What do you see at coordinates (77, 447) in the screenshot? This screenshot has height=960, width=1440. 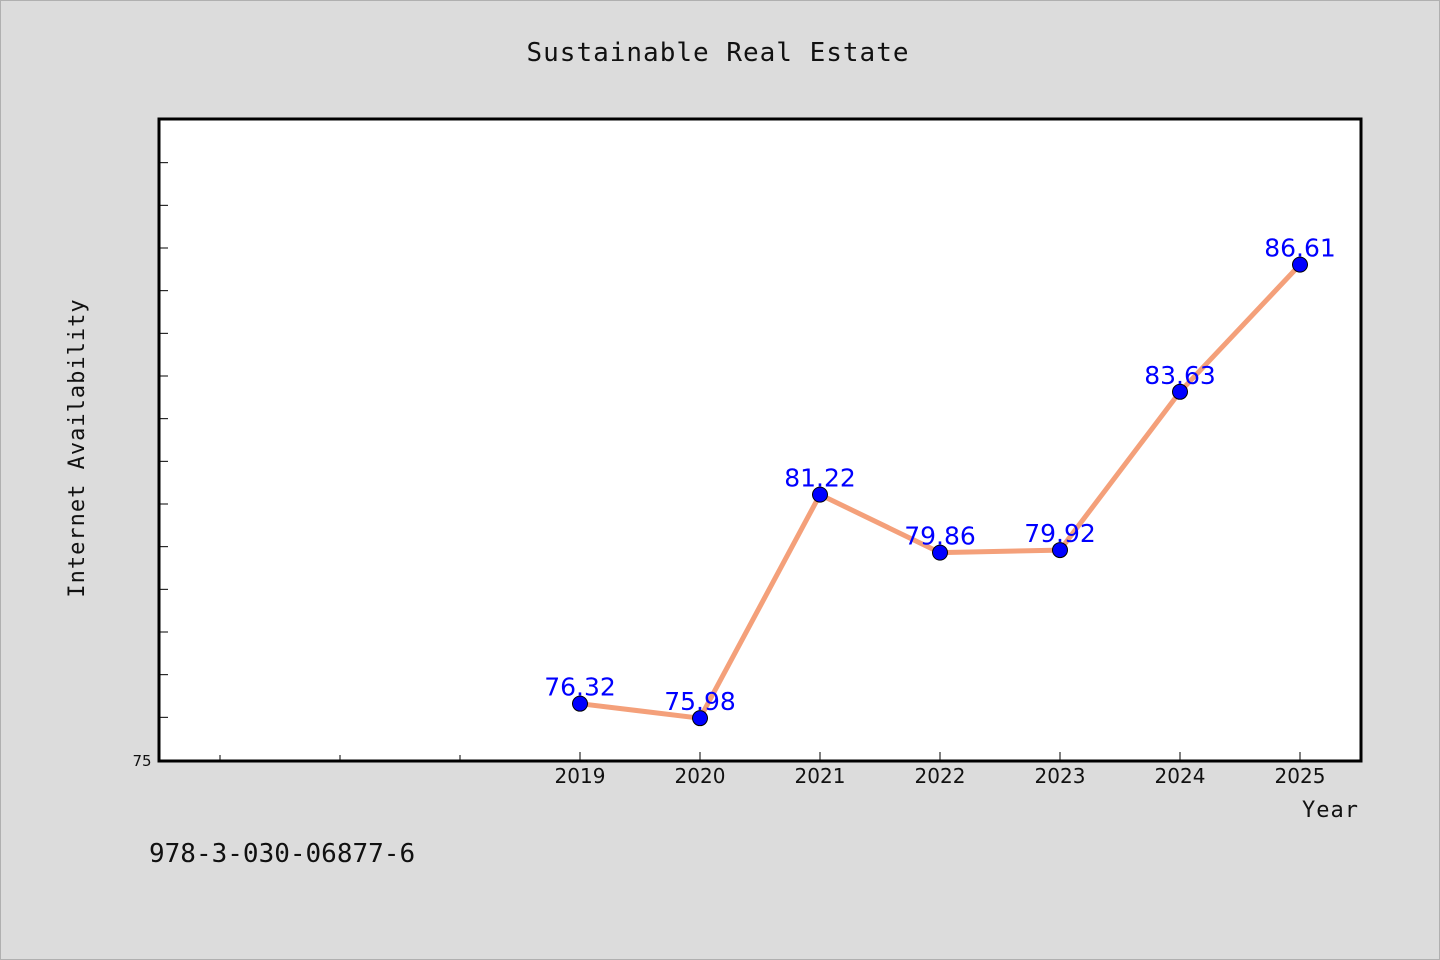 I see `y-axis-title: Internet Availability` at bounding box center [77, 447].